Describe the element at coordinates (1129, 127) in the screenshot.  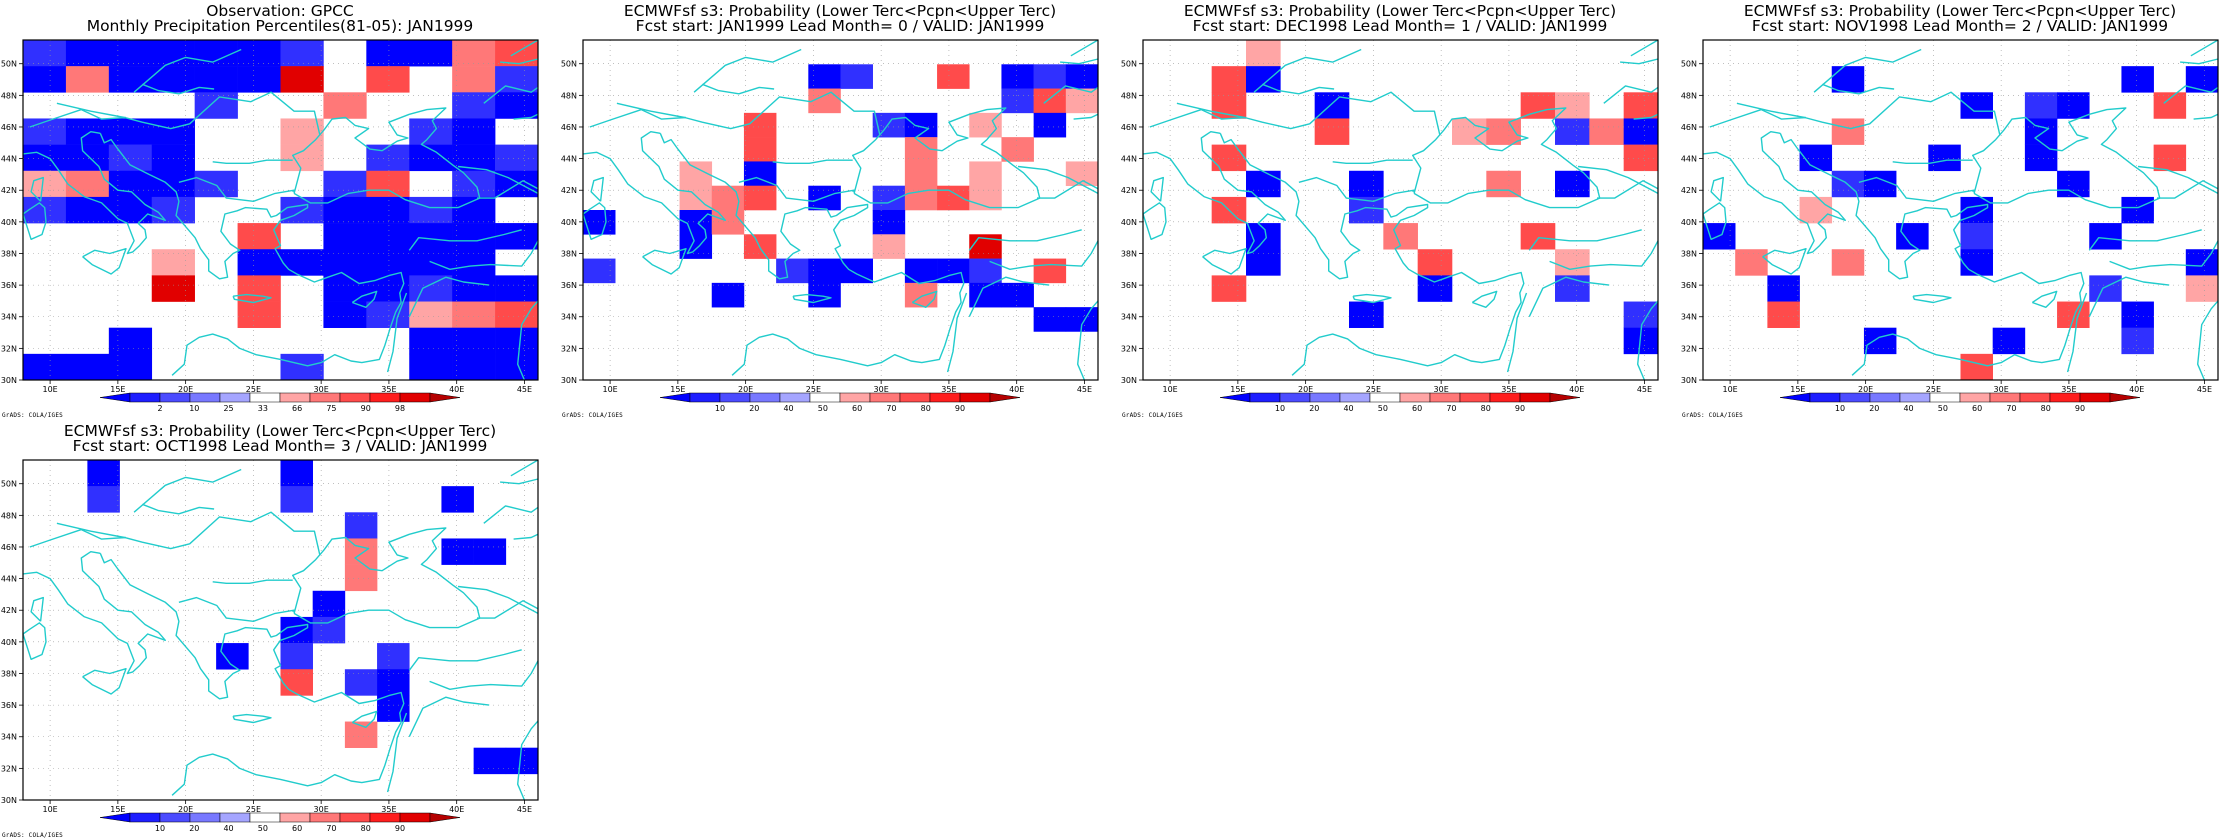
I see `y-tick-label: 46N` at that location.